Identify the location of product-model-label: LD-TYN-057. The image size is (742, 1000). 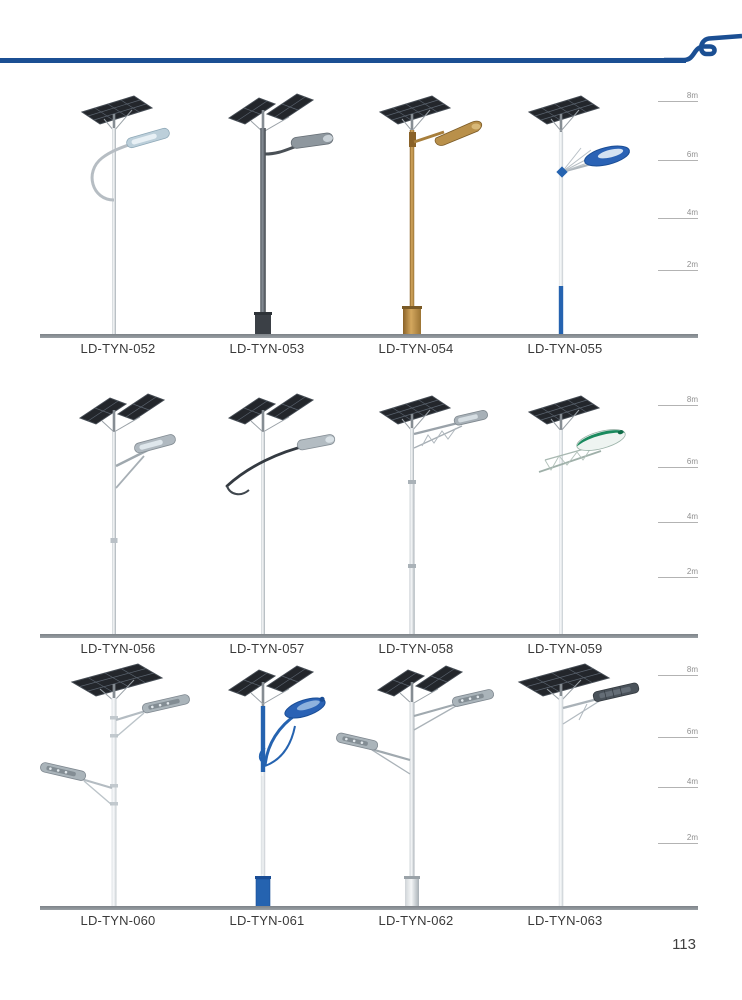
(267, 648).